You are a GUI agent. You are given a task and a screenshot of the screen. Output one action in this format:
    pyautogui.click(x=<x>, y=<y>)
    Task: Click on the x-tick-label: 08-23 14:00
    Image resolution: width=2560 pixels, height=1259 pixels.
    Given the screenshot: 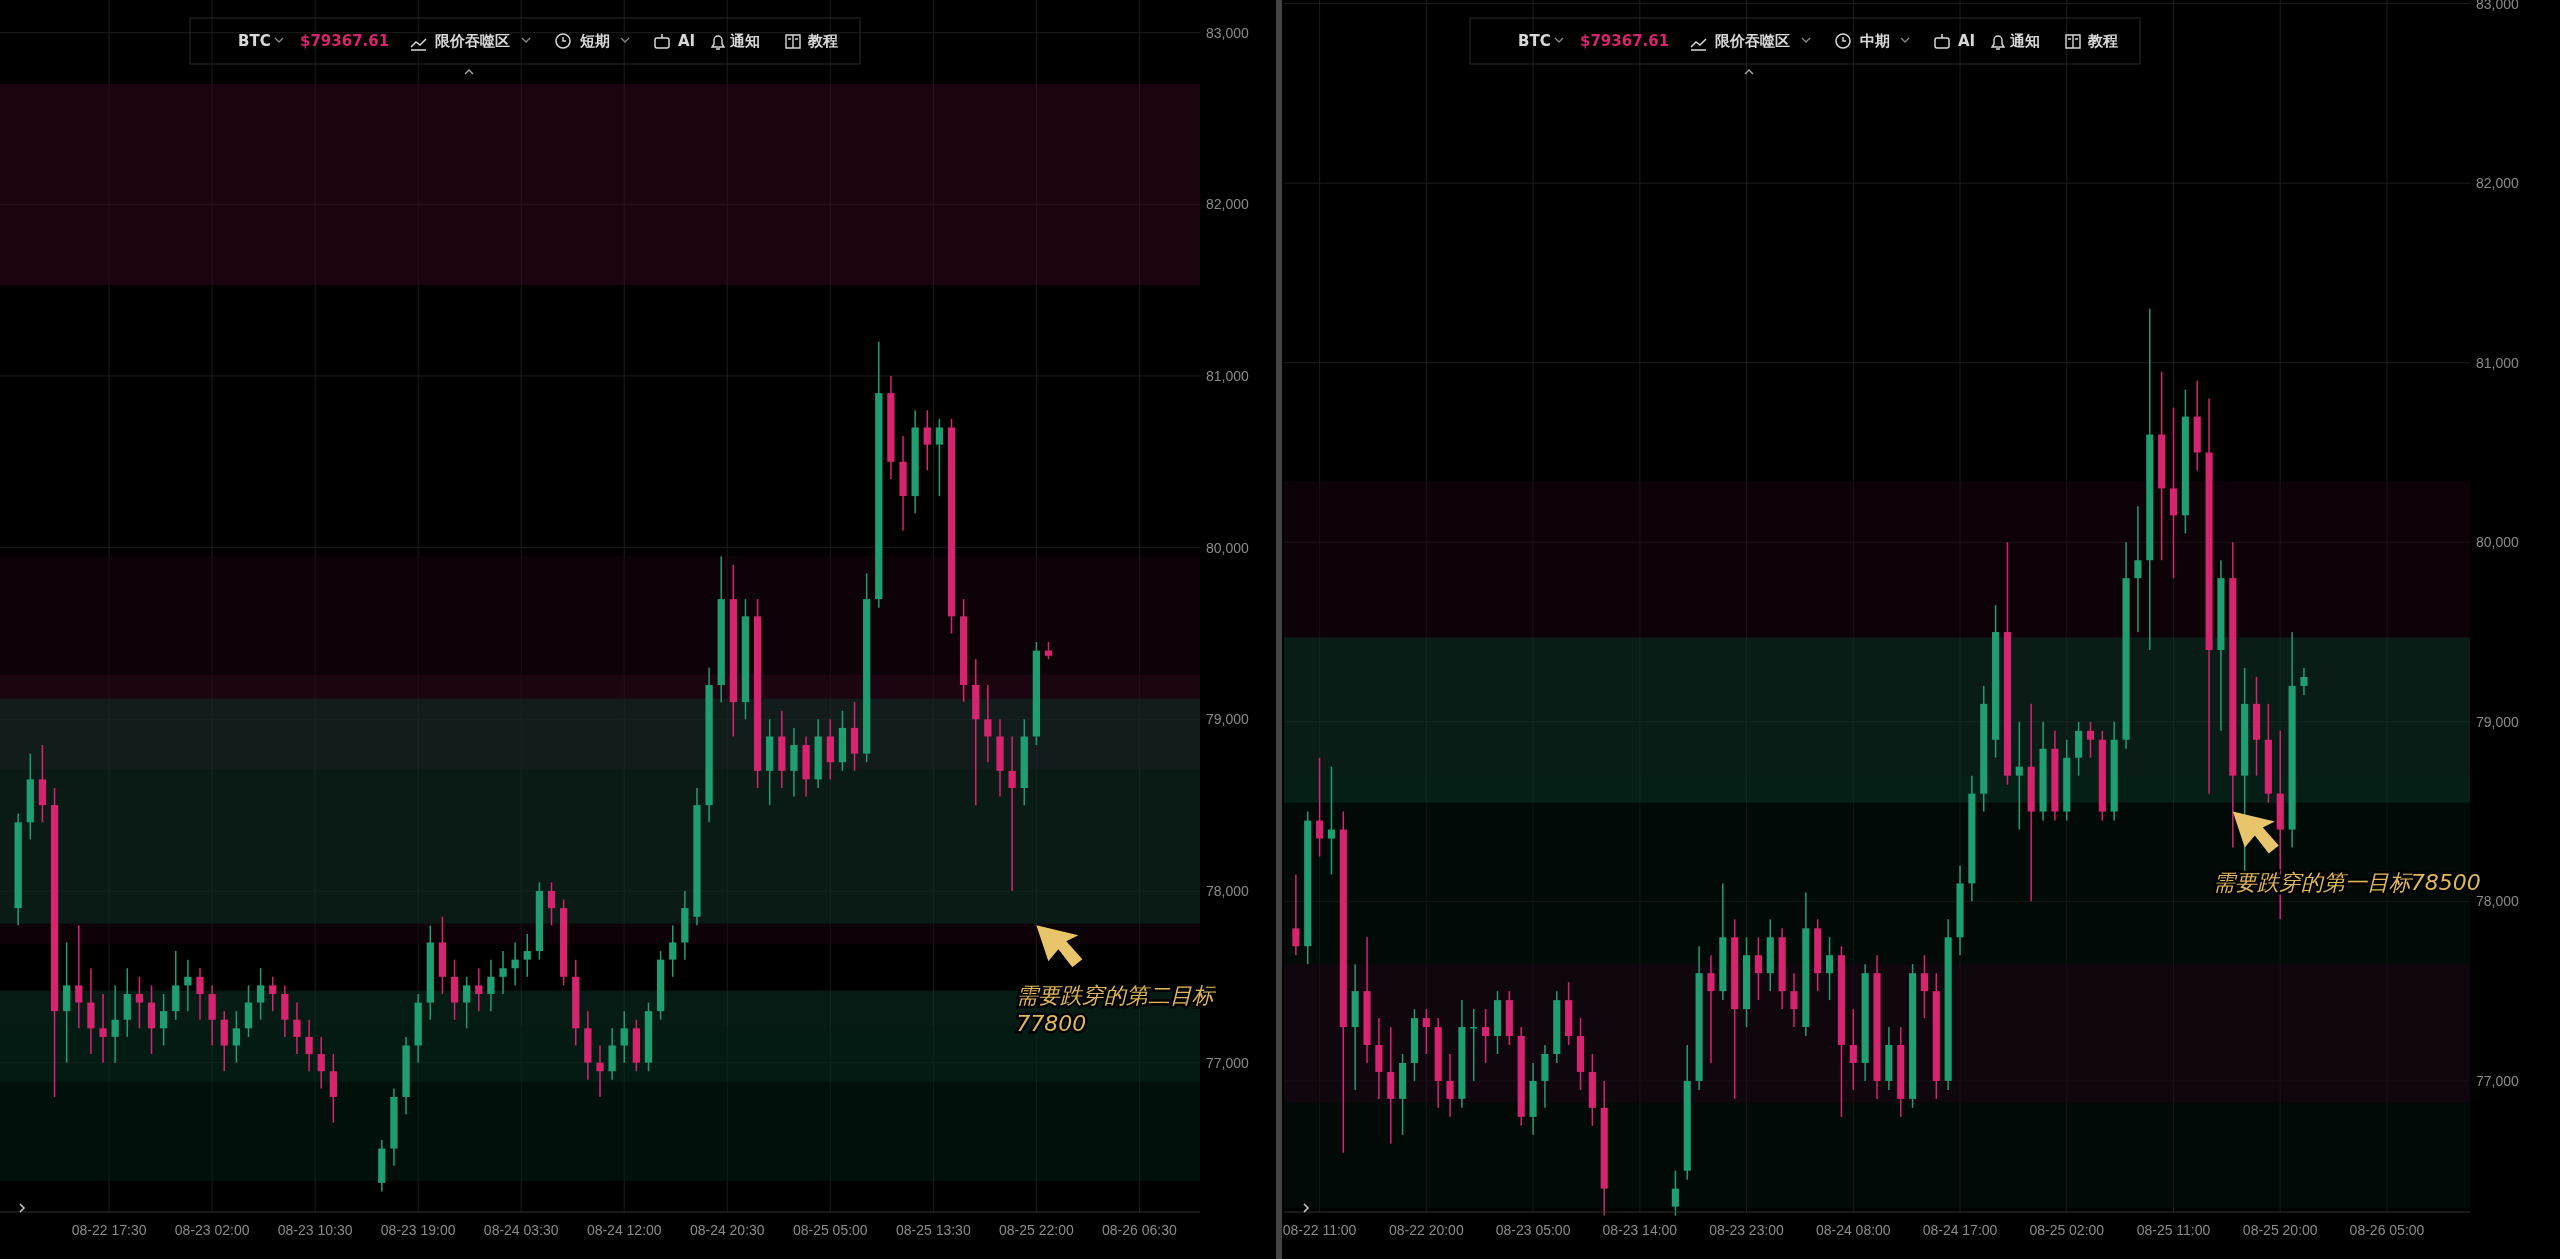 What is the action you would take?
    pyautogui.click(x=1640, y=1230)
    